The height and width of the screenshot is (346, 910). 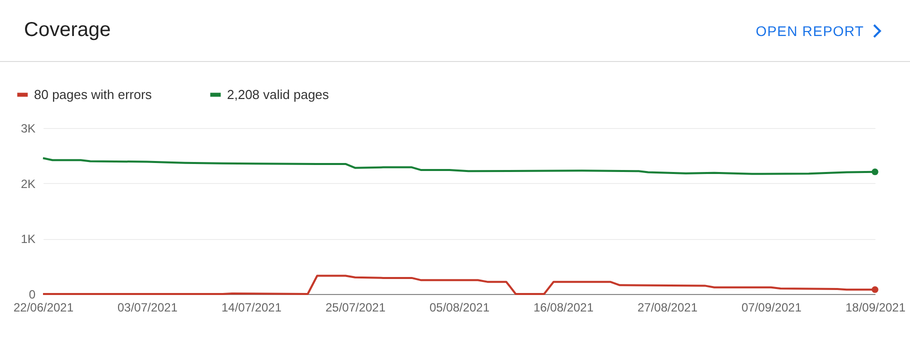 What do you see at coordinates (810, 31) in the screenshot?
I see `text: OPEN REPORT` at bounding box center [810, 31].